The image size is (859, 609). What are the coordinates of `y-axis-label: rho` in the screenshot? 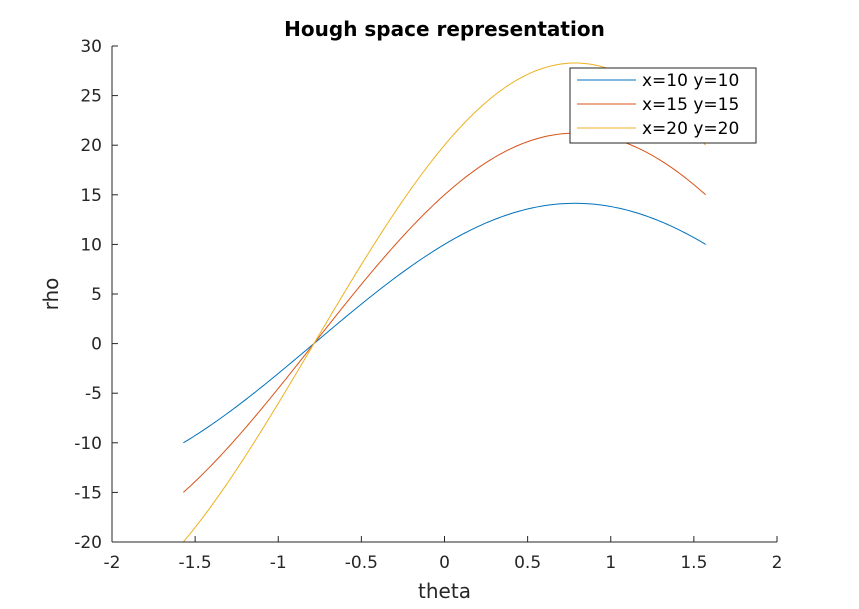 It's located at (51, 294).